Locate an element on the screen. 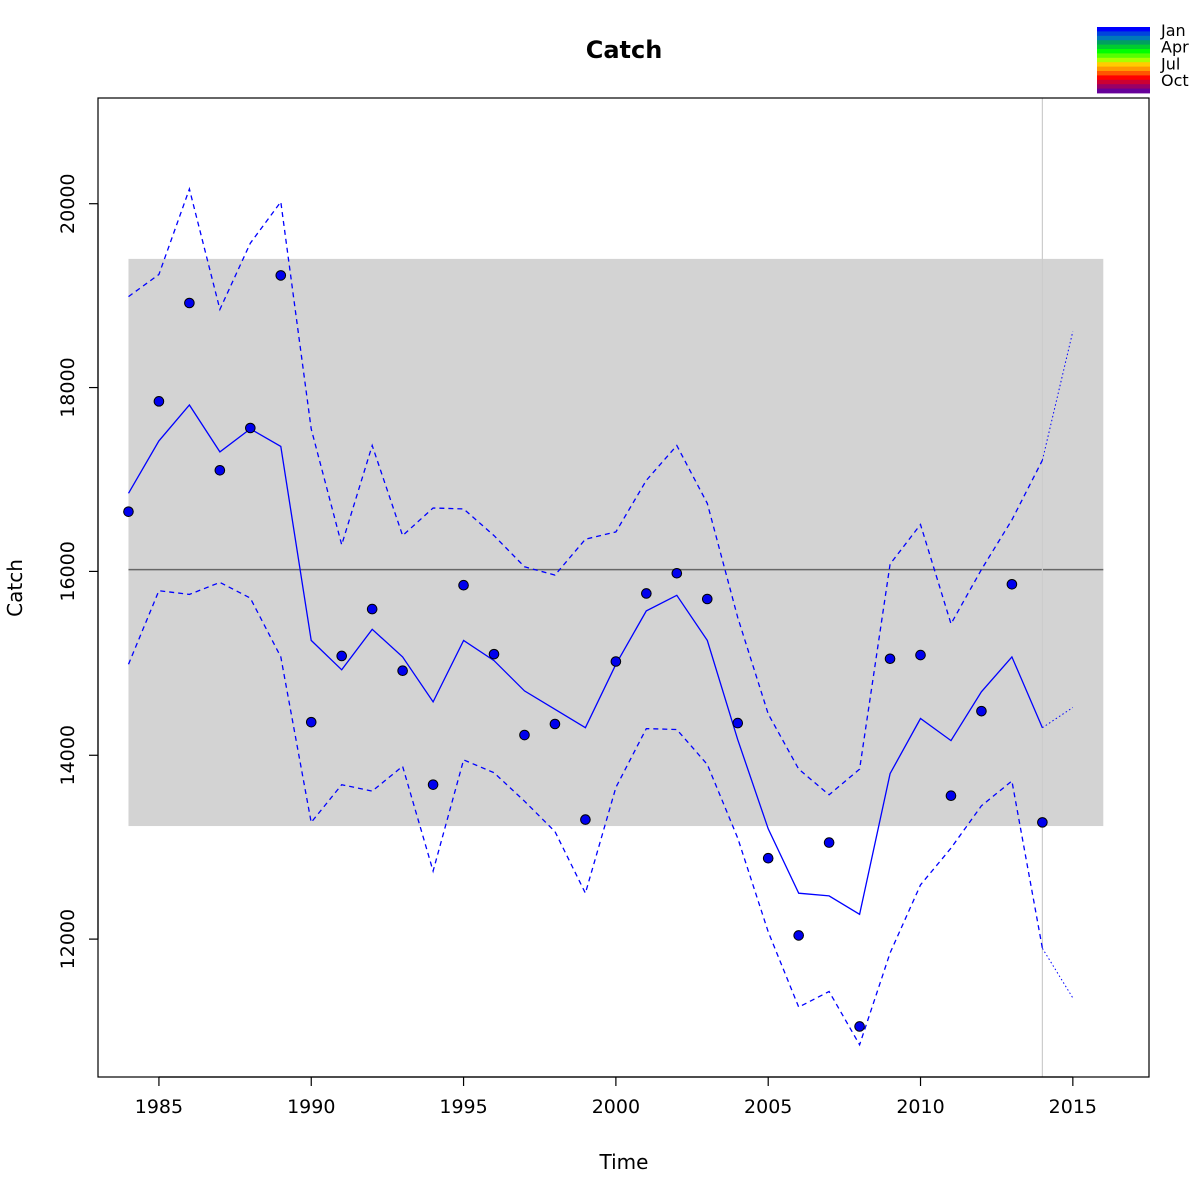  x-tick-label: 2010 is located at coordinates (920, 1107).